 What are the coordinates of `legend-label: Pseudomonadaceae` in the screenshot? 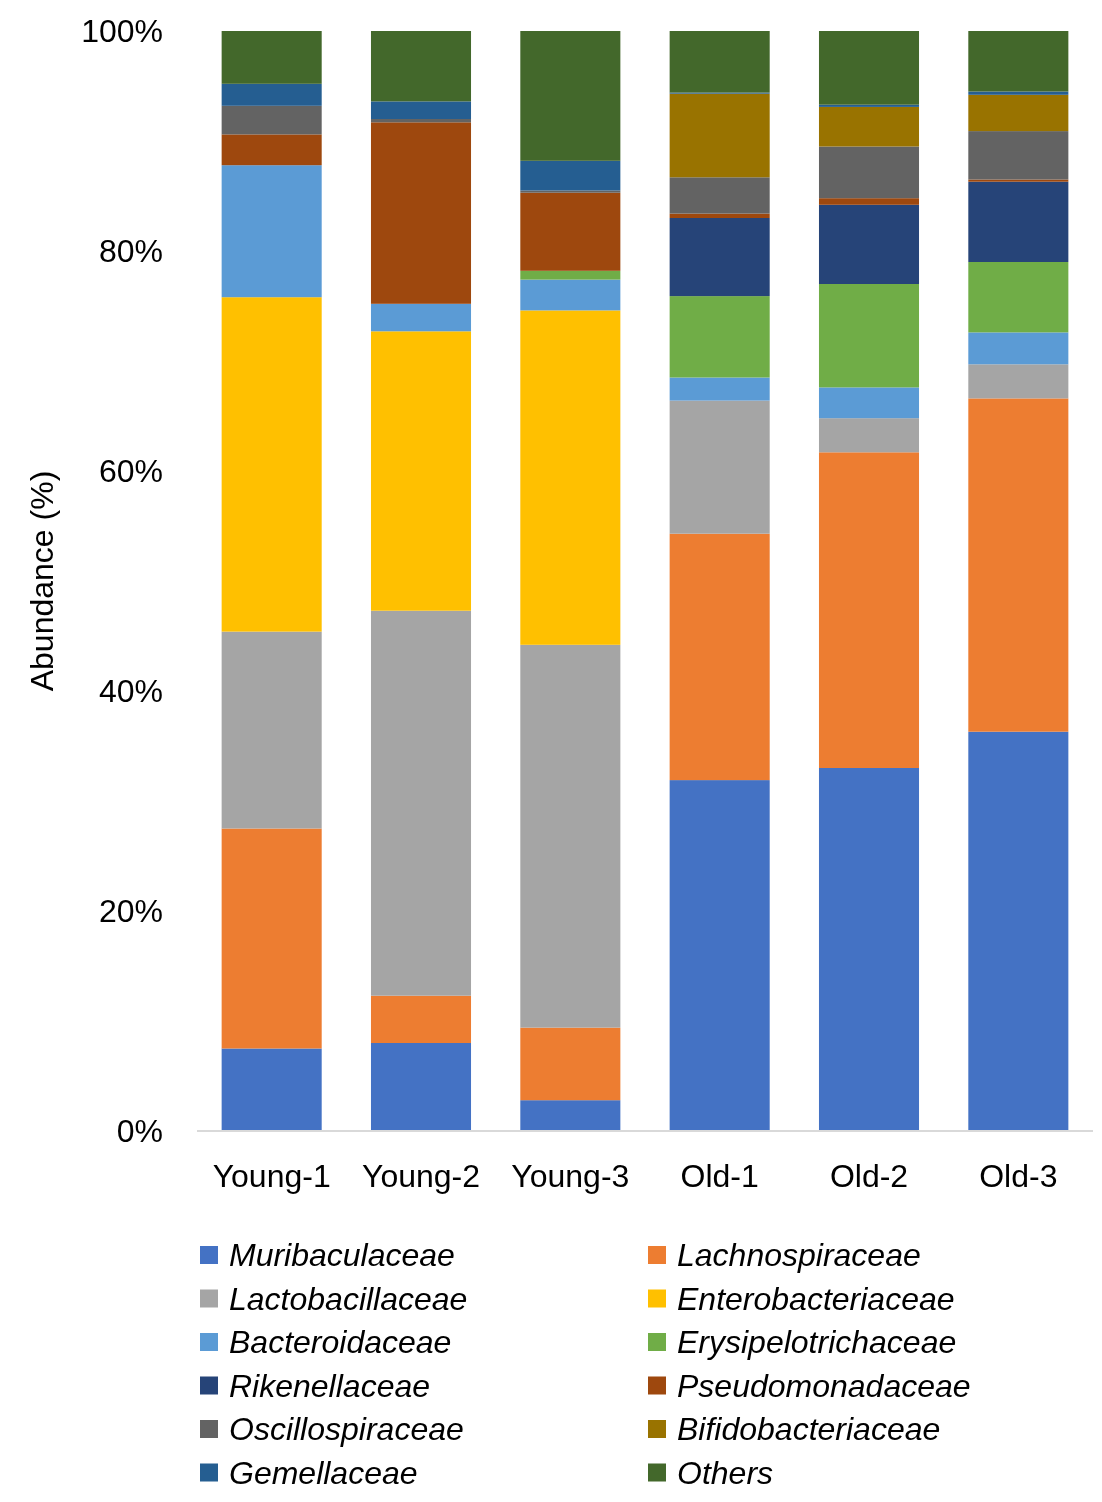 It's located at (824, 1385).